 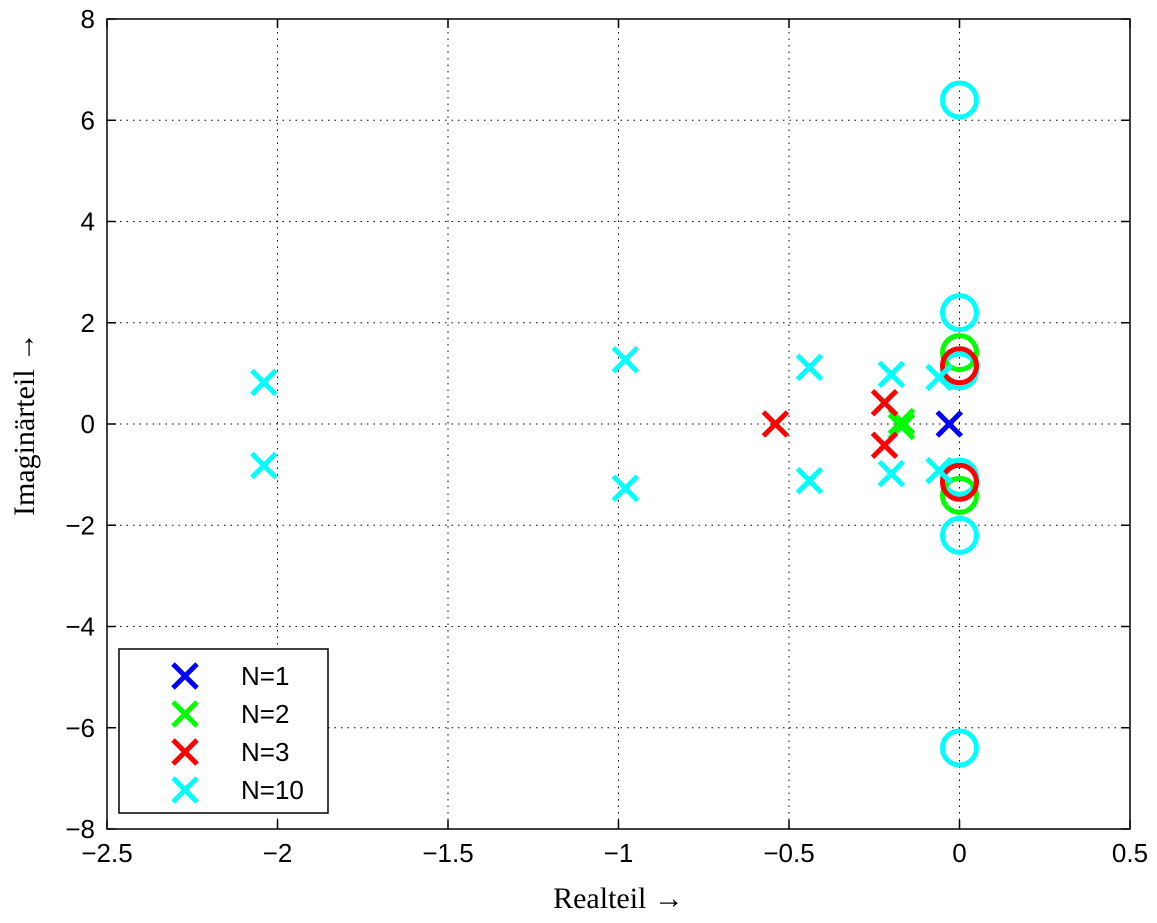 I want to click on y-tick-label: 6, so click(x=88, y=120).